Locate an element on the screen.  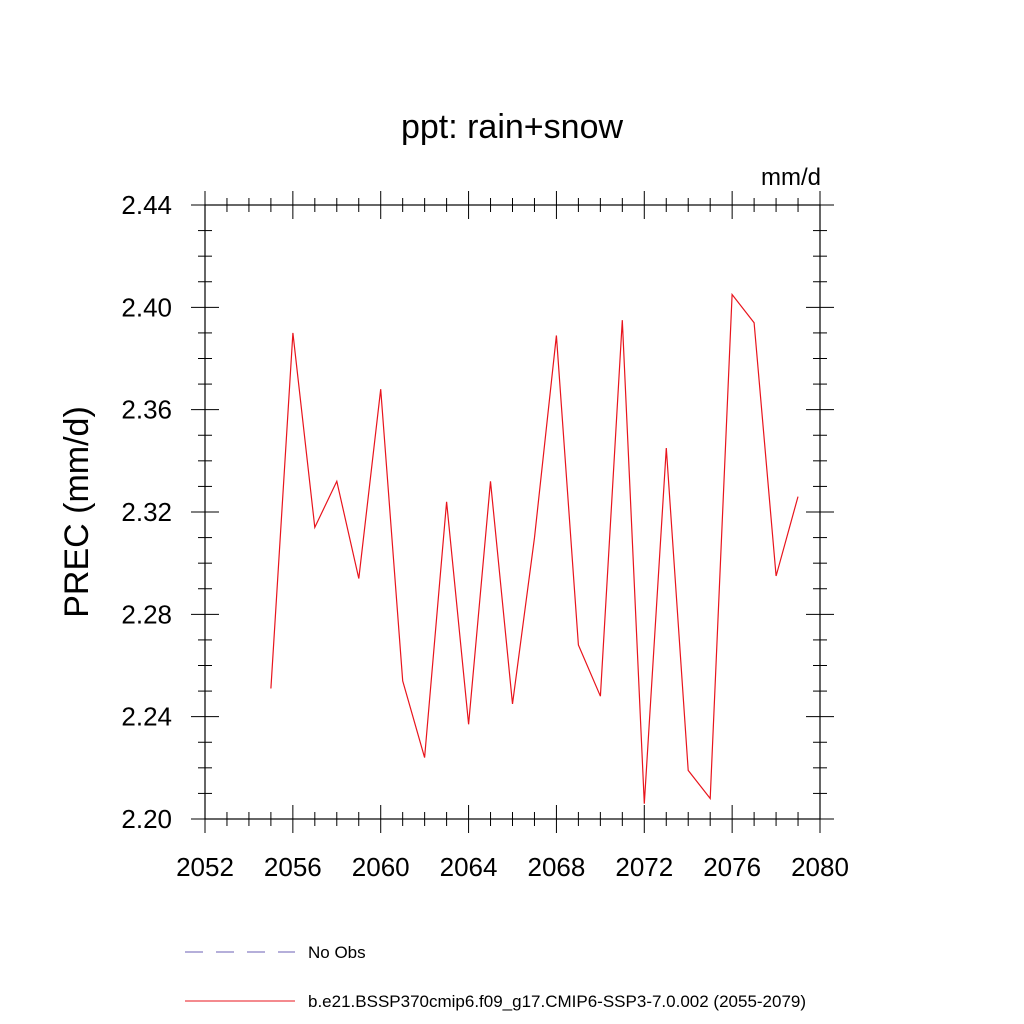
y-tick-label: 2.20 is located at coordinates (146, 819).